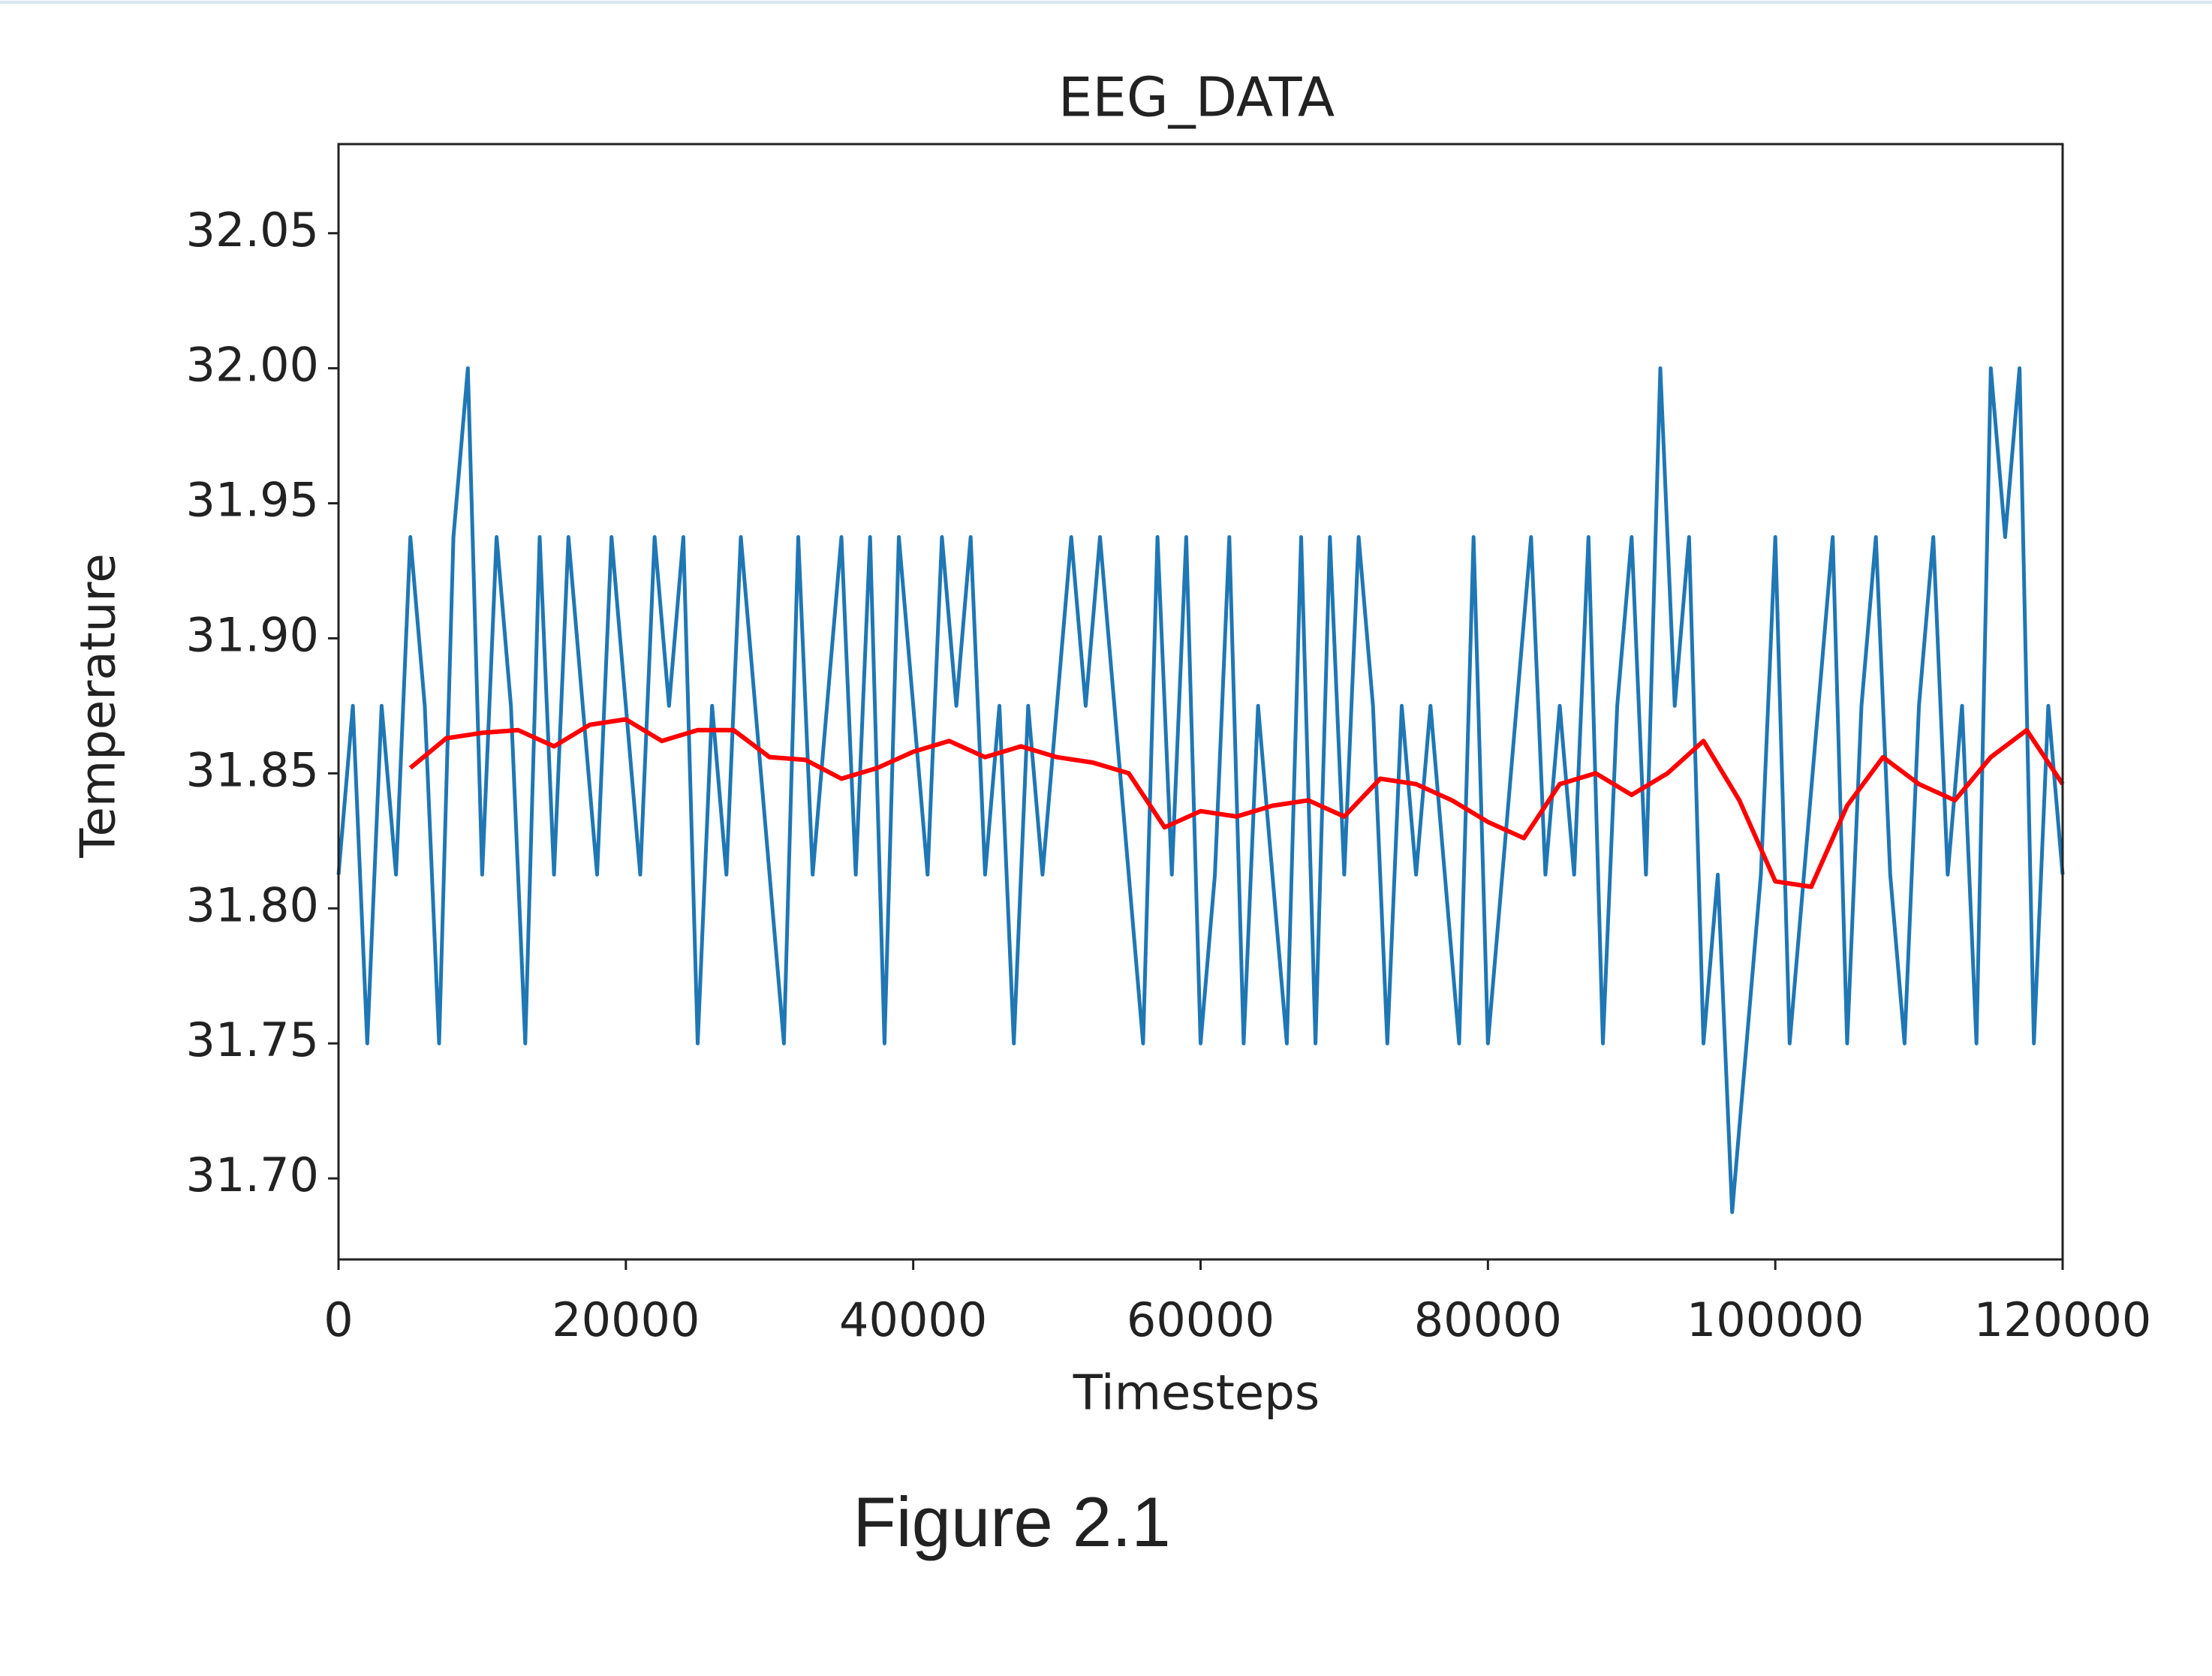 The height and width of the screenshot is (1676, 2212). What do you see at coordinates (1488, 1319) in the screenshot?
I see `x-tick-label: 80000` at bounding box center [1488, 1319].